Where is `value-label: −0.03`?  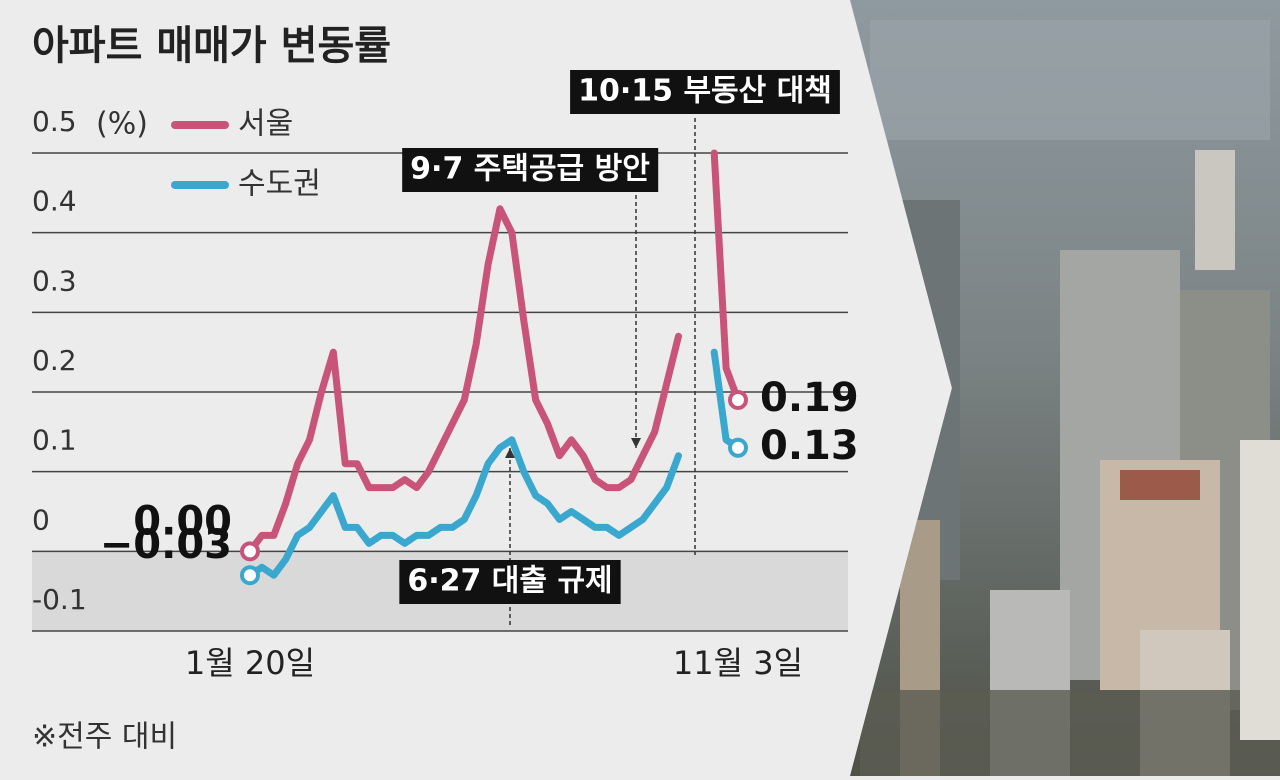
value-label: −0.03 is located at coordinates (166, 545).